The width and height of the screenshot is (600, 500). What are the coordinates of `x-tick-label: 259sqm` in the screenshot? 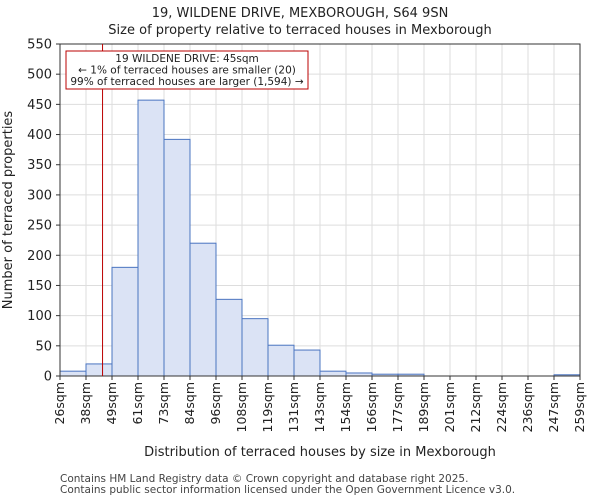 It's located at (579, 407).